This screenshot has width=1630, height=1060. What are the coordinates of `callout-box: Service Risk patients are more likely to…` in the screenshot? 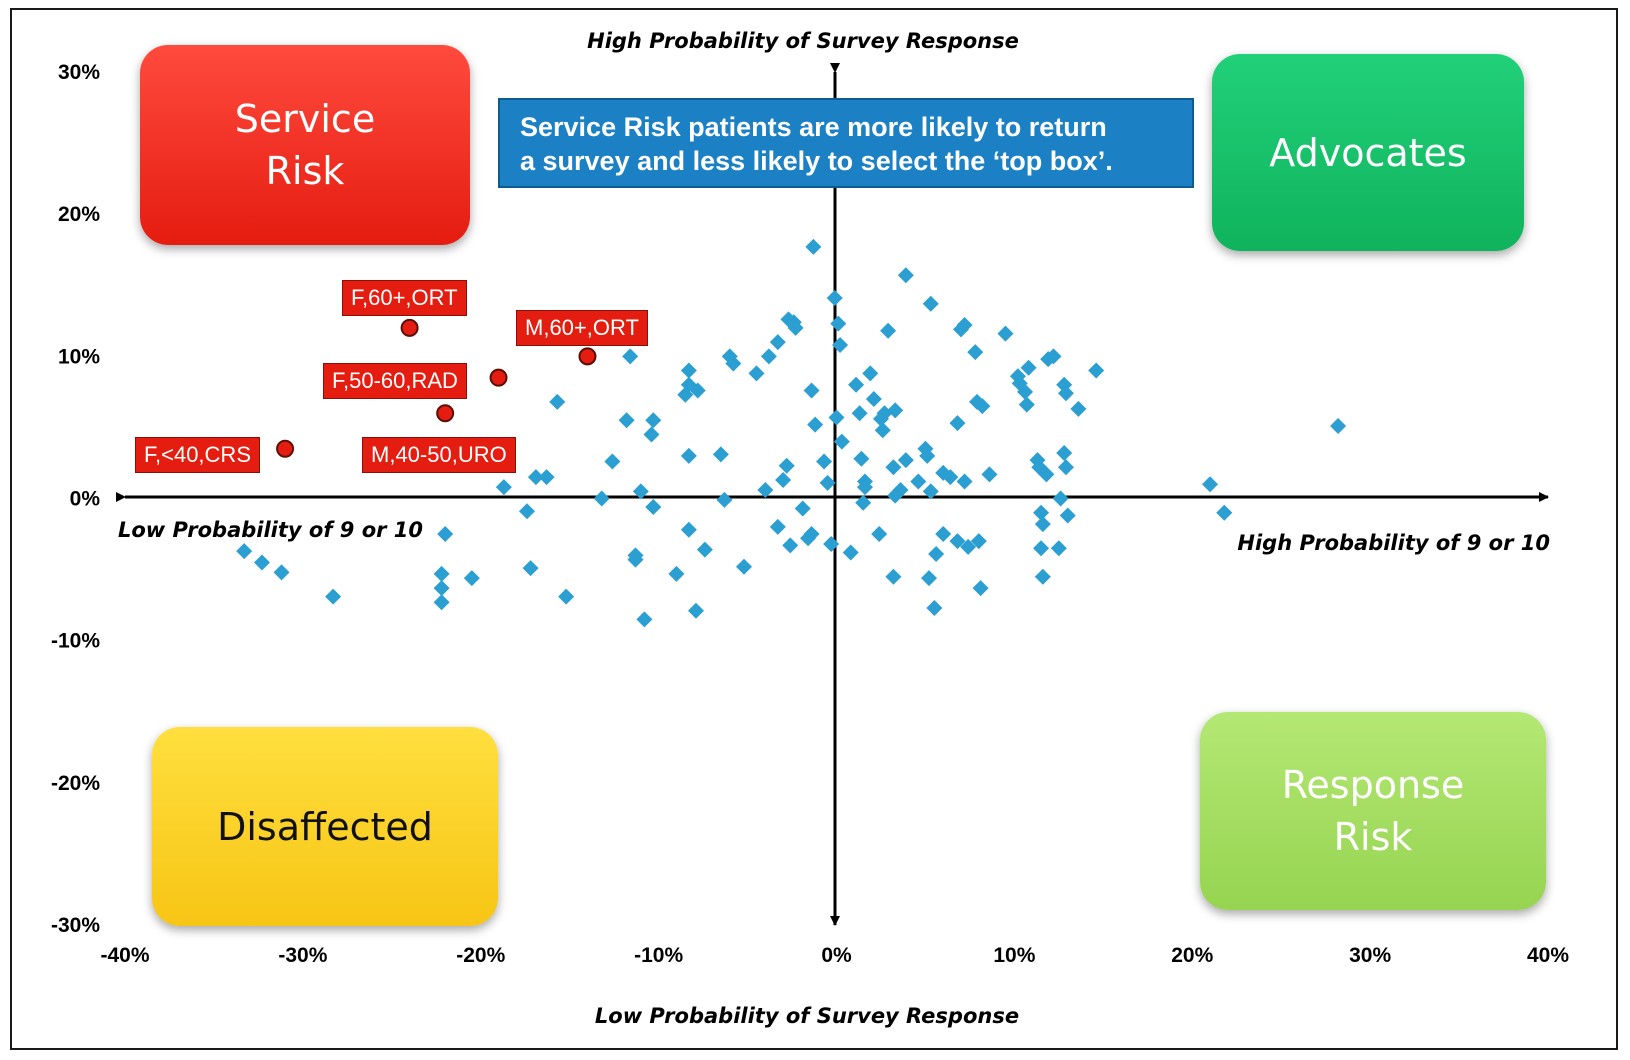 It's located at (846, 143).